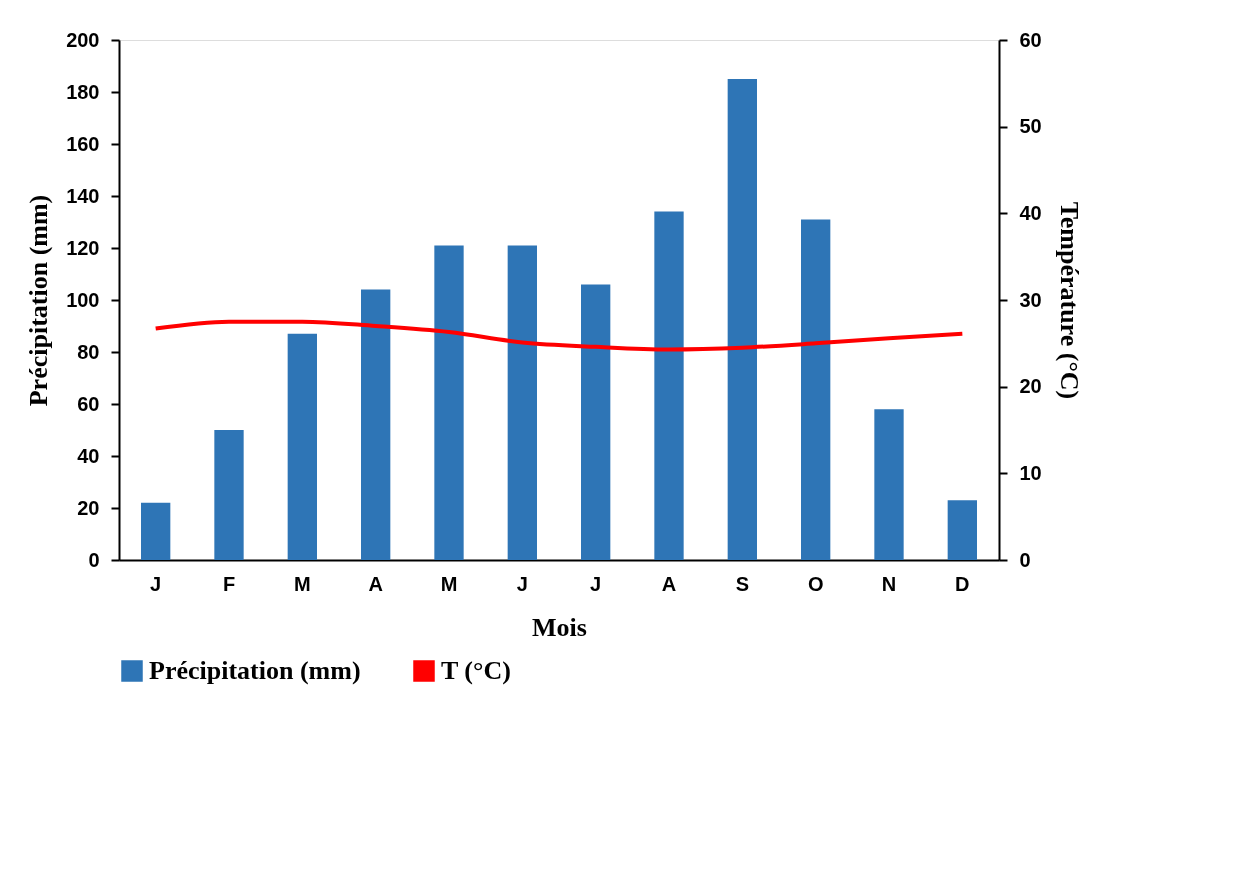 Image resolution: width=1258 pixels, height=872 pixels. I want to click on y2-tick-label: 40, so click(1030, 212).